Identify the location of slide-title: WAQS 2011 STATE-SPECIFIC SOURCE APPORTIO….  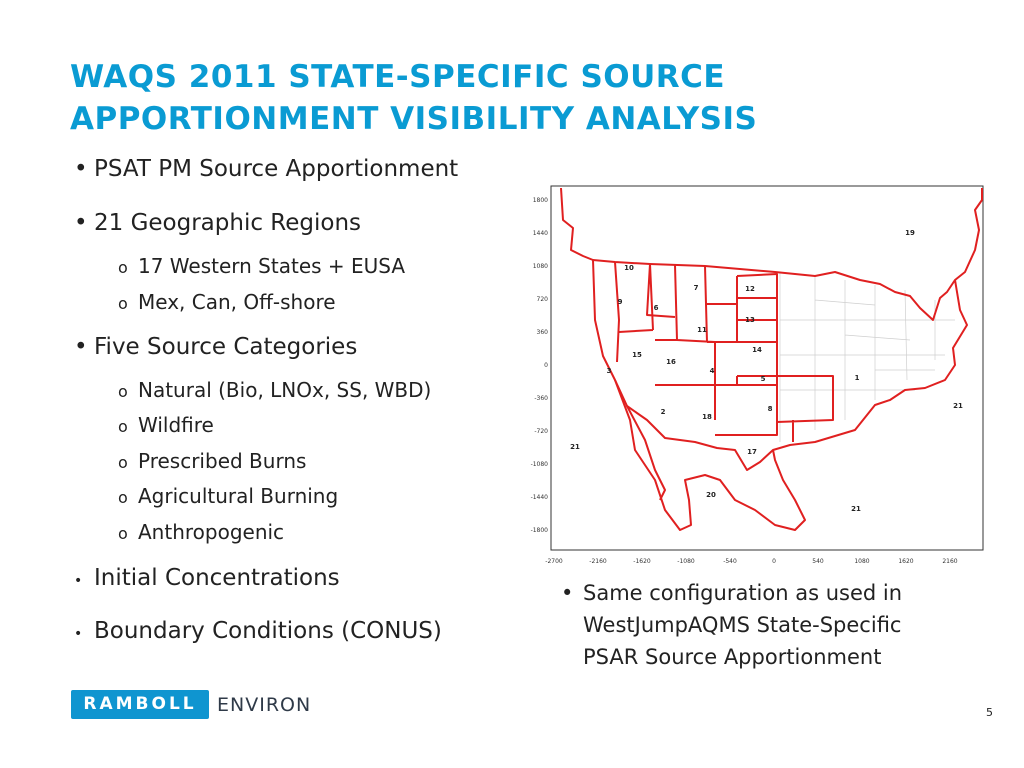
(413, 98).